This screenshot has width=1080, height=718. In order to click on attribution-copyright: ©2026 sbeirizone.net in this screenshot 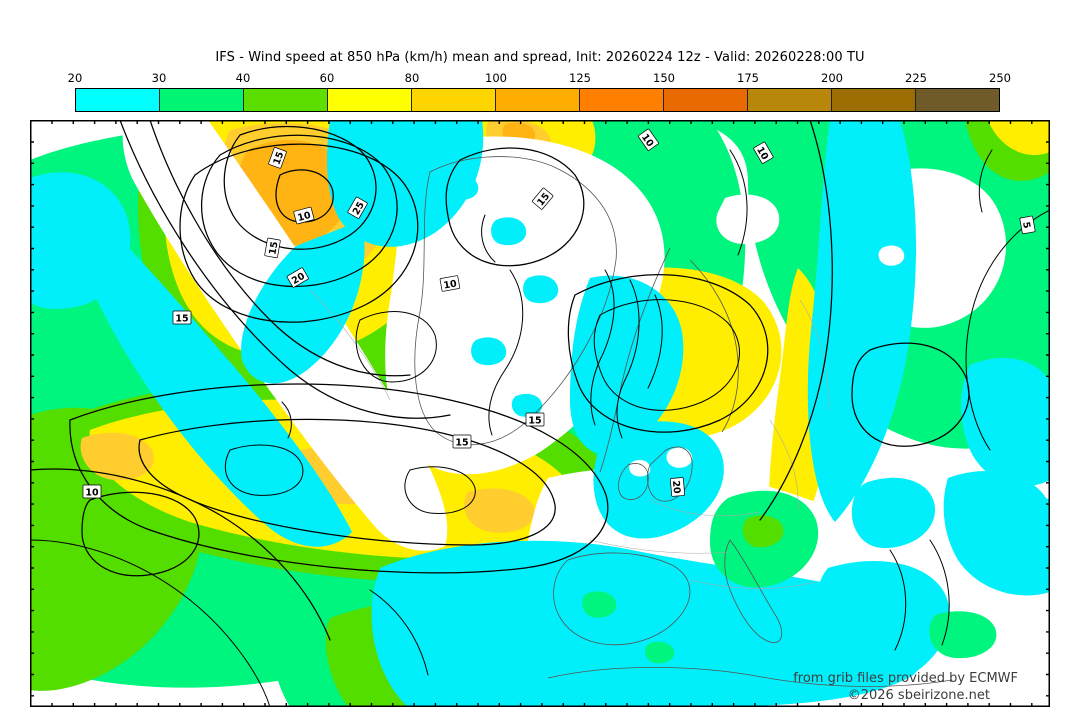, I will do `click(919, 695)`.